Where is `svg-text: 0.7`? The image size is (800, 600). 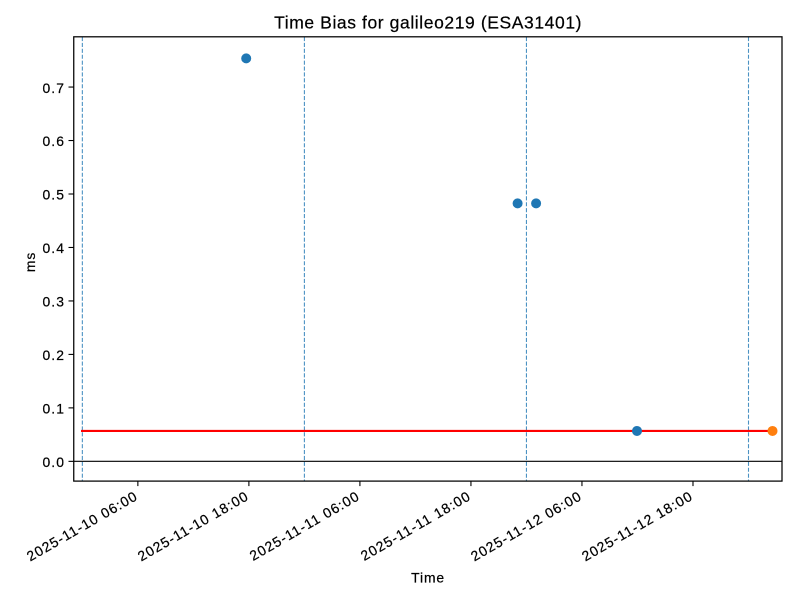
svg-text: 0.7 is located at coordinates (54, 88).